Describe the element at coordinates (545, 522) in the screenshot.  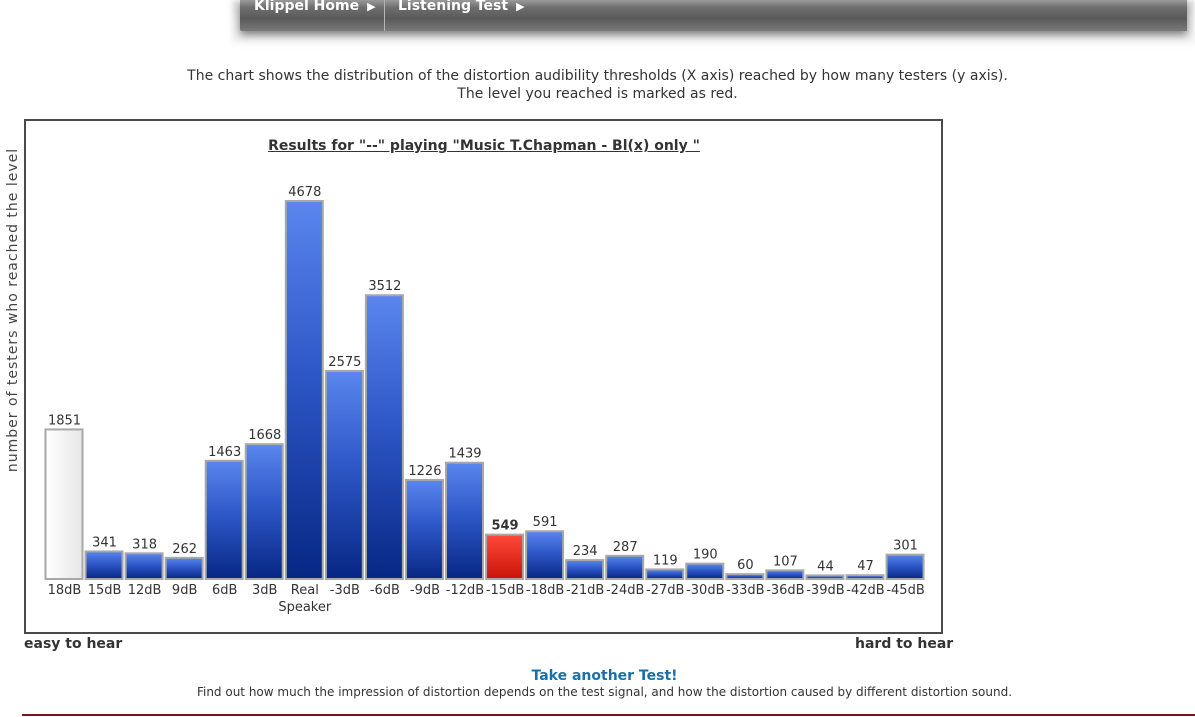
I see `value-label--18db: 591` at that location.